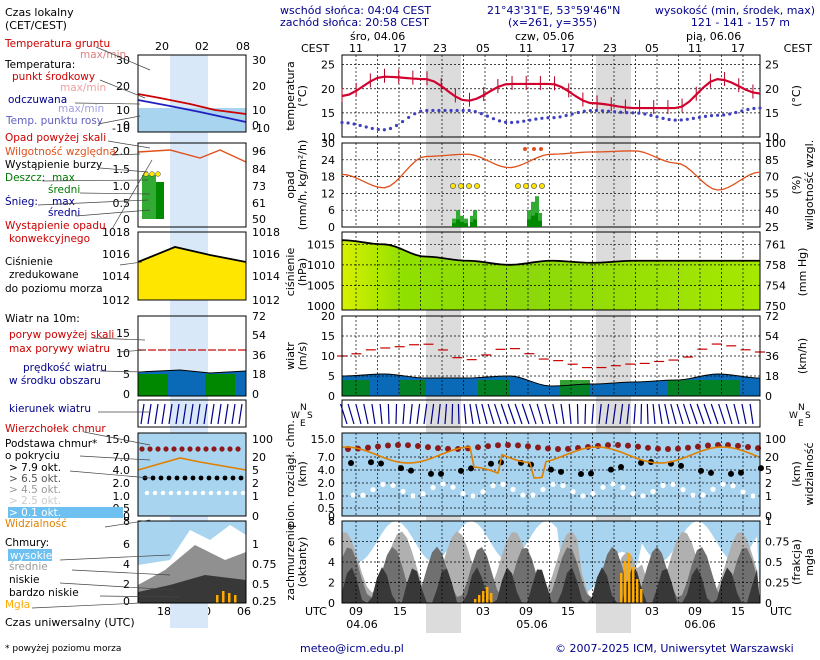 This screenshot has height=660, width=820. Describe the element at coordinates (483, 611) in the screenshot. I see `bottom-tick: 03` at that location.